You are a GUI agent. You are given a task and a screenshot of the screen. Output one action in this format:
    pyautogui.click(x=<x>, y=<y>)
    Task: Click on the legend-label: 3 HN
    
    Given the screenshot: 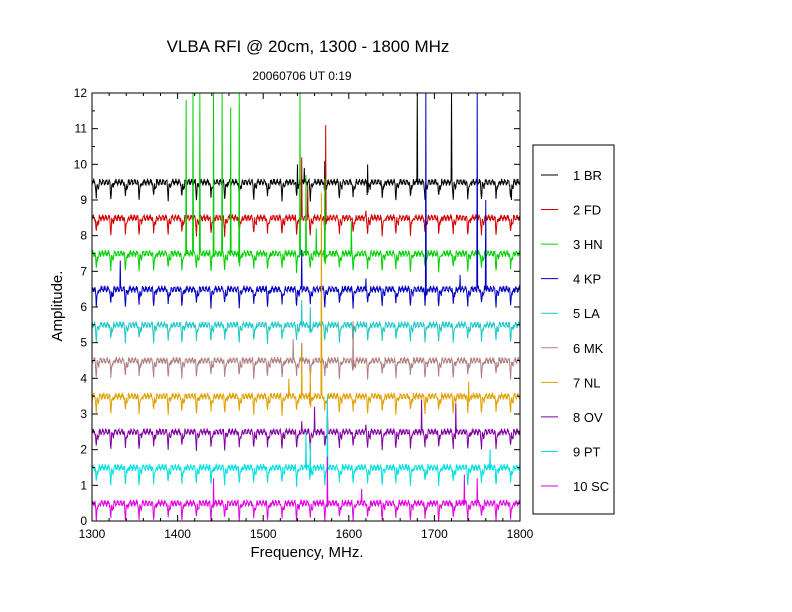 What is the action you would take?
    pyautogui.click(x=588, y=244)
    